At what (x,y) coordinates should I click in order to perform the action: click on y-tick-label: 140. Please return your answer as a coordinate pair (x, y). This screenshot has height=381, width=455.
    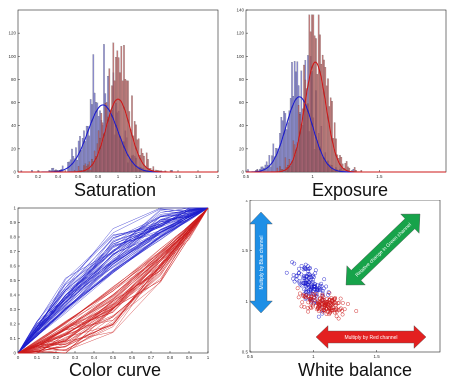
    Looking at the image, I should click on (240, 10).